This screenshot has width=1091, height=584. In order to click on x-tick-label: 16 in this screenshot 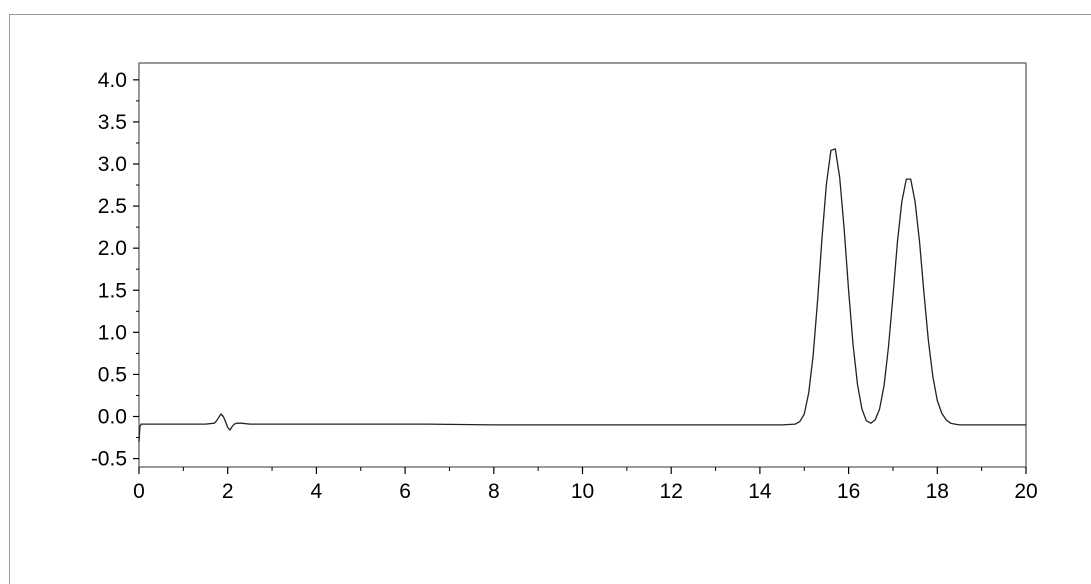, I will do `click(848, 491)`.